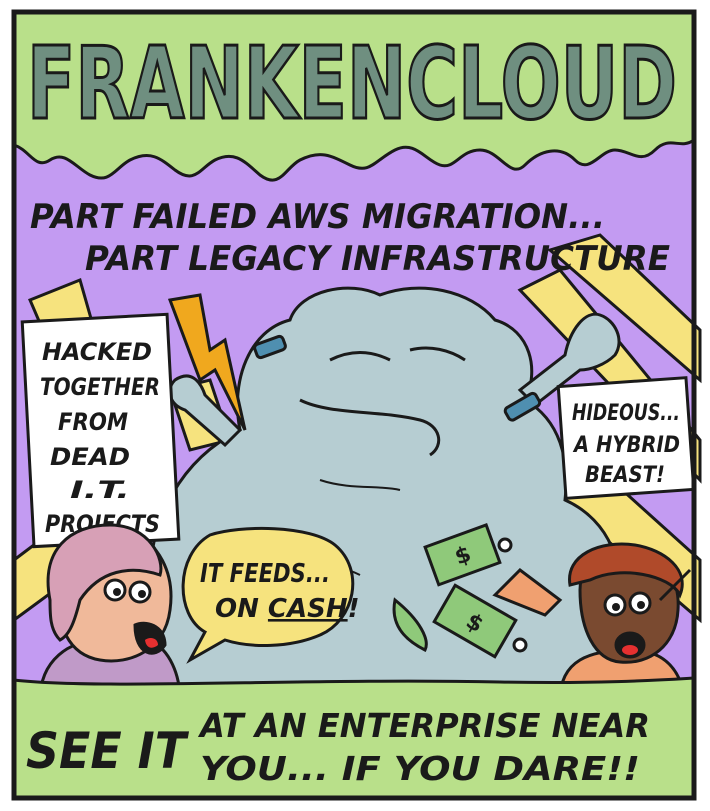 This screenshot has width=710, height=811. What do you see at coordinates (420, 768) in the screenshot?
I see `footer-right-line-2: YOU... IF YOU DARE!!` at bounding box center [420, 768].